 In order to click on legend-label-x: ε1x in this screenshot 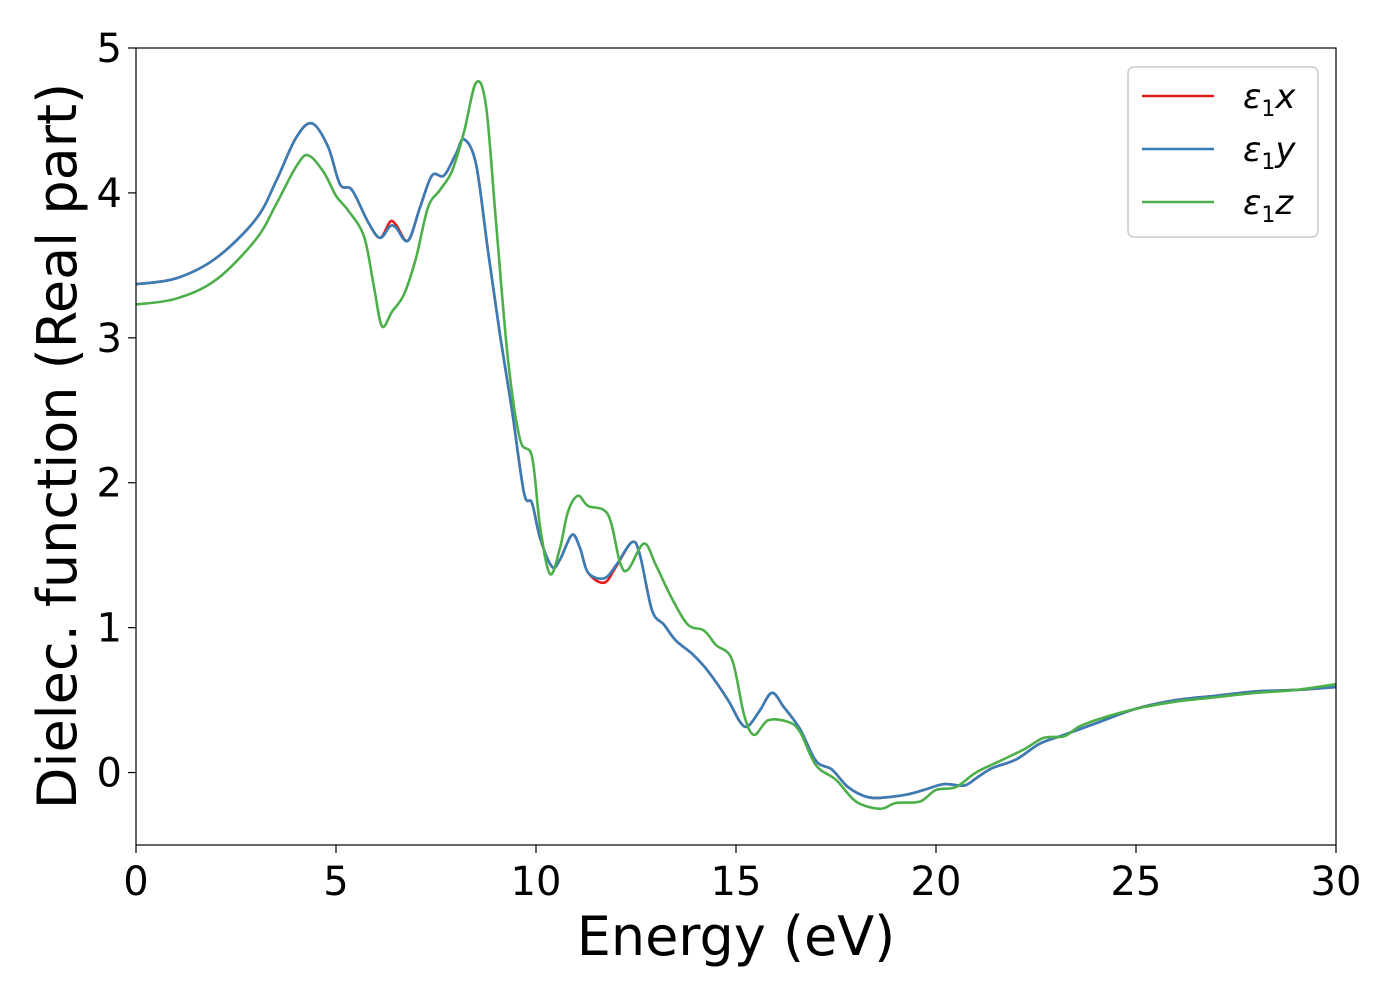, I will do `click(1269, 99)`.